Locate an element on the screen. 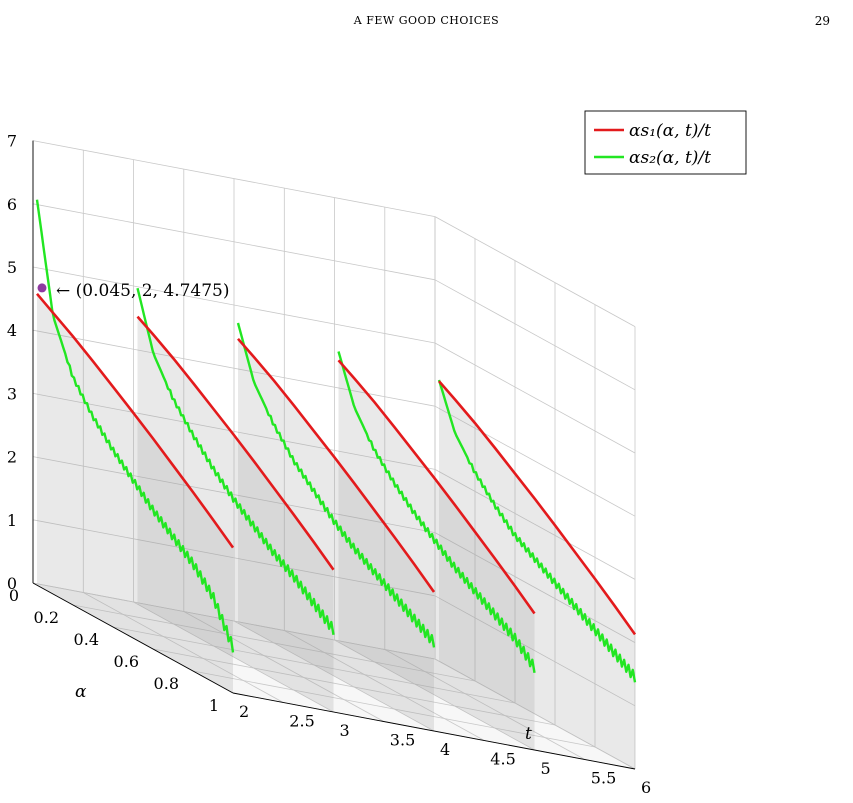 The height and width of the screenshot is (803, 853). legend: αs₁(α, t)/t αs₂(α, t)/t is located at coordinates (665, 142).